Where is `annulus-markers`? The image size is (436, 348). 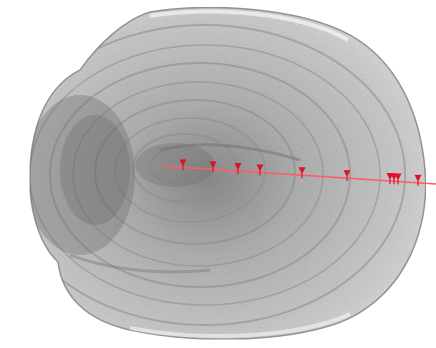
annulus-markers is located at coordinates (300, 172).